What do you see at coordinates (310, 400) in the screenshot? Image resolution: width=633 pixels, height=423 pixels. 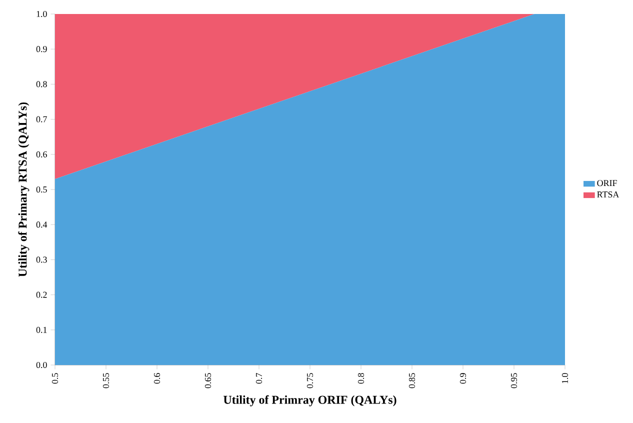 I see `x-axis-title: Utility of Primray ORIF (QALYs)` at bounding box center [310, 400].